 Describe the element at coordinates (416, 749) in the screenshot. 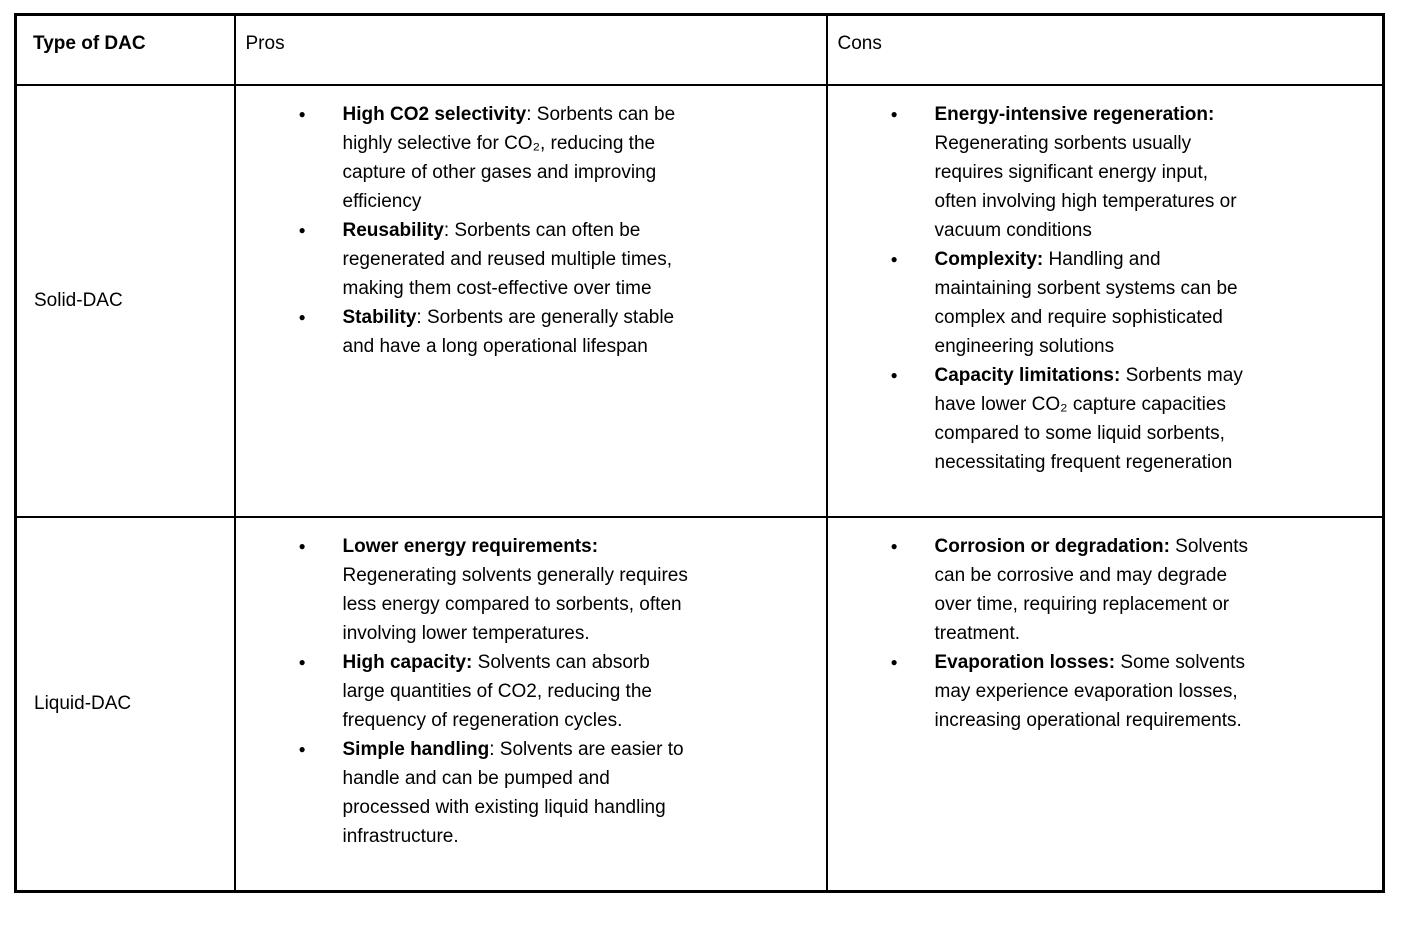

I see `list-item-term: Simple handling` at that location.